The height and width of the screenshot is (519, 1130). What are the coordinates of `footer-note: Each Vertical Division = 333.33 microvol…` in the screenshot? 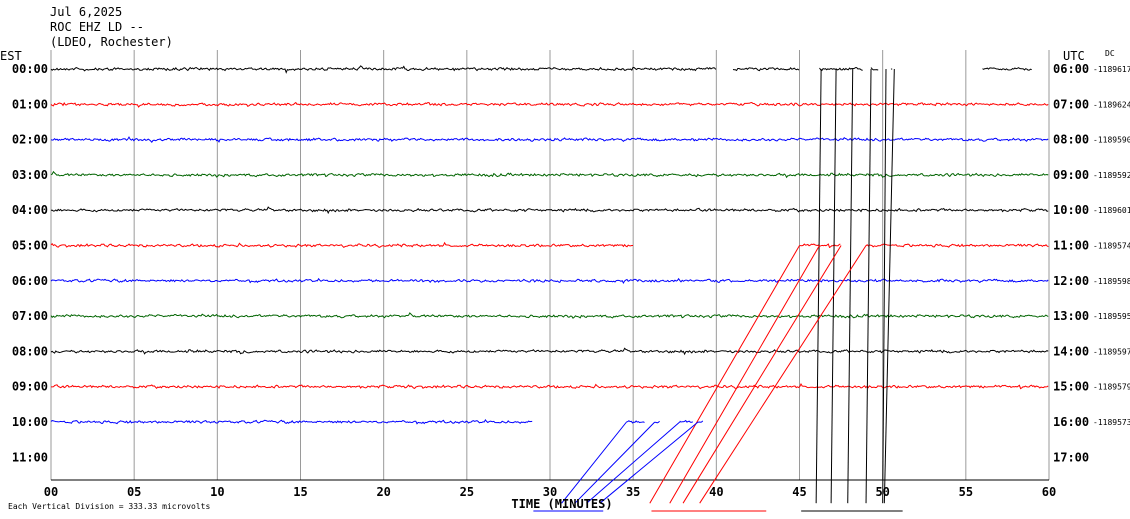 It's located at (109, 506).